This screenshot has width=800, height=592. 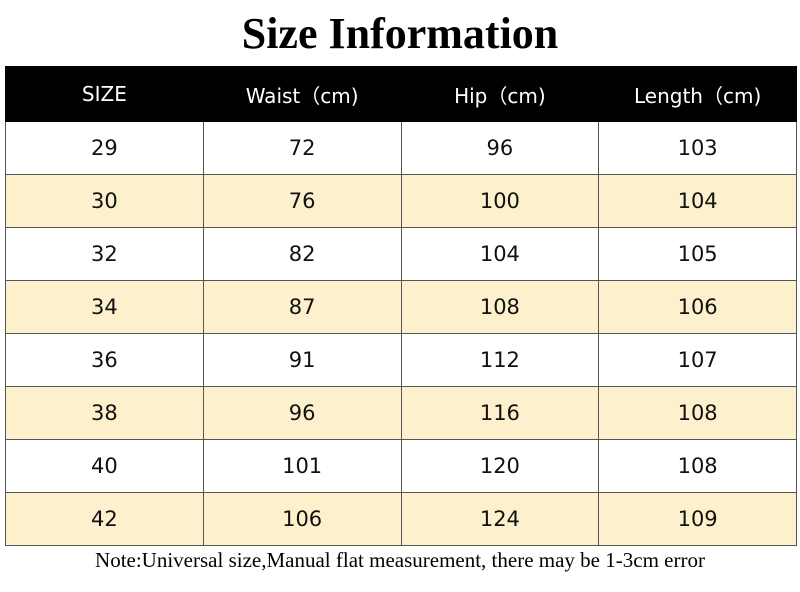 I want to click on table-row: 40 101 120 108, so click(x=401, y=466).